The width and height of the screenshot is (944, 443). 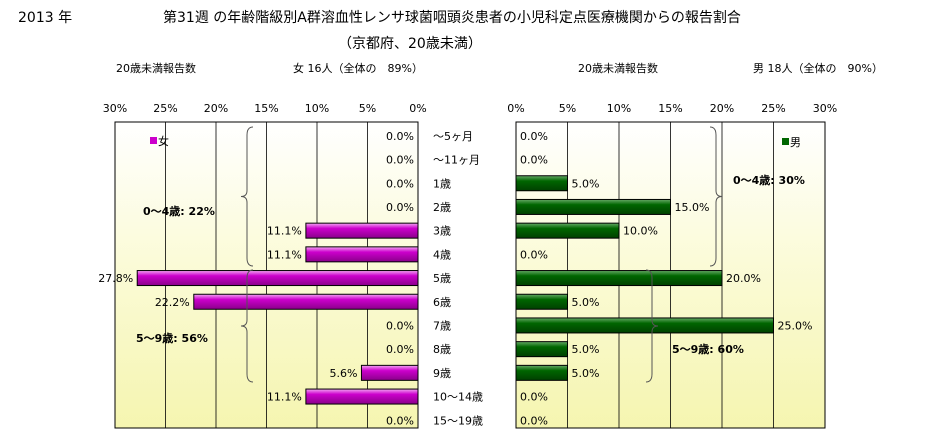 What do you see at coordinates (458, 397) in the screenshot?
I see `age-category-label: 10～14歳` at bounding box center [458, 397].